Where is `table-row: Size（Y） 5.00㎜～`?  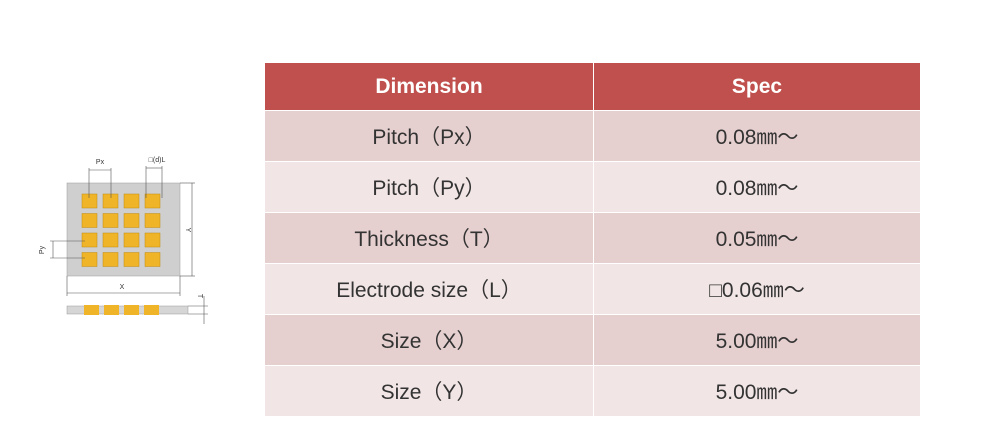 table-row: Size（Y） 5.00㎜～ is located at coordinates (592, 390).